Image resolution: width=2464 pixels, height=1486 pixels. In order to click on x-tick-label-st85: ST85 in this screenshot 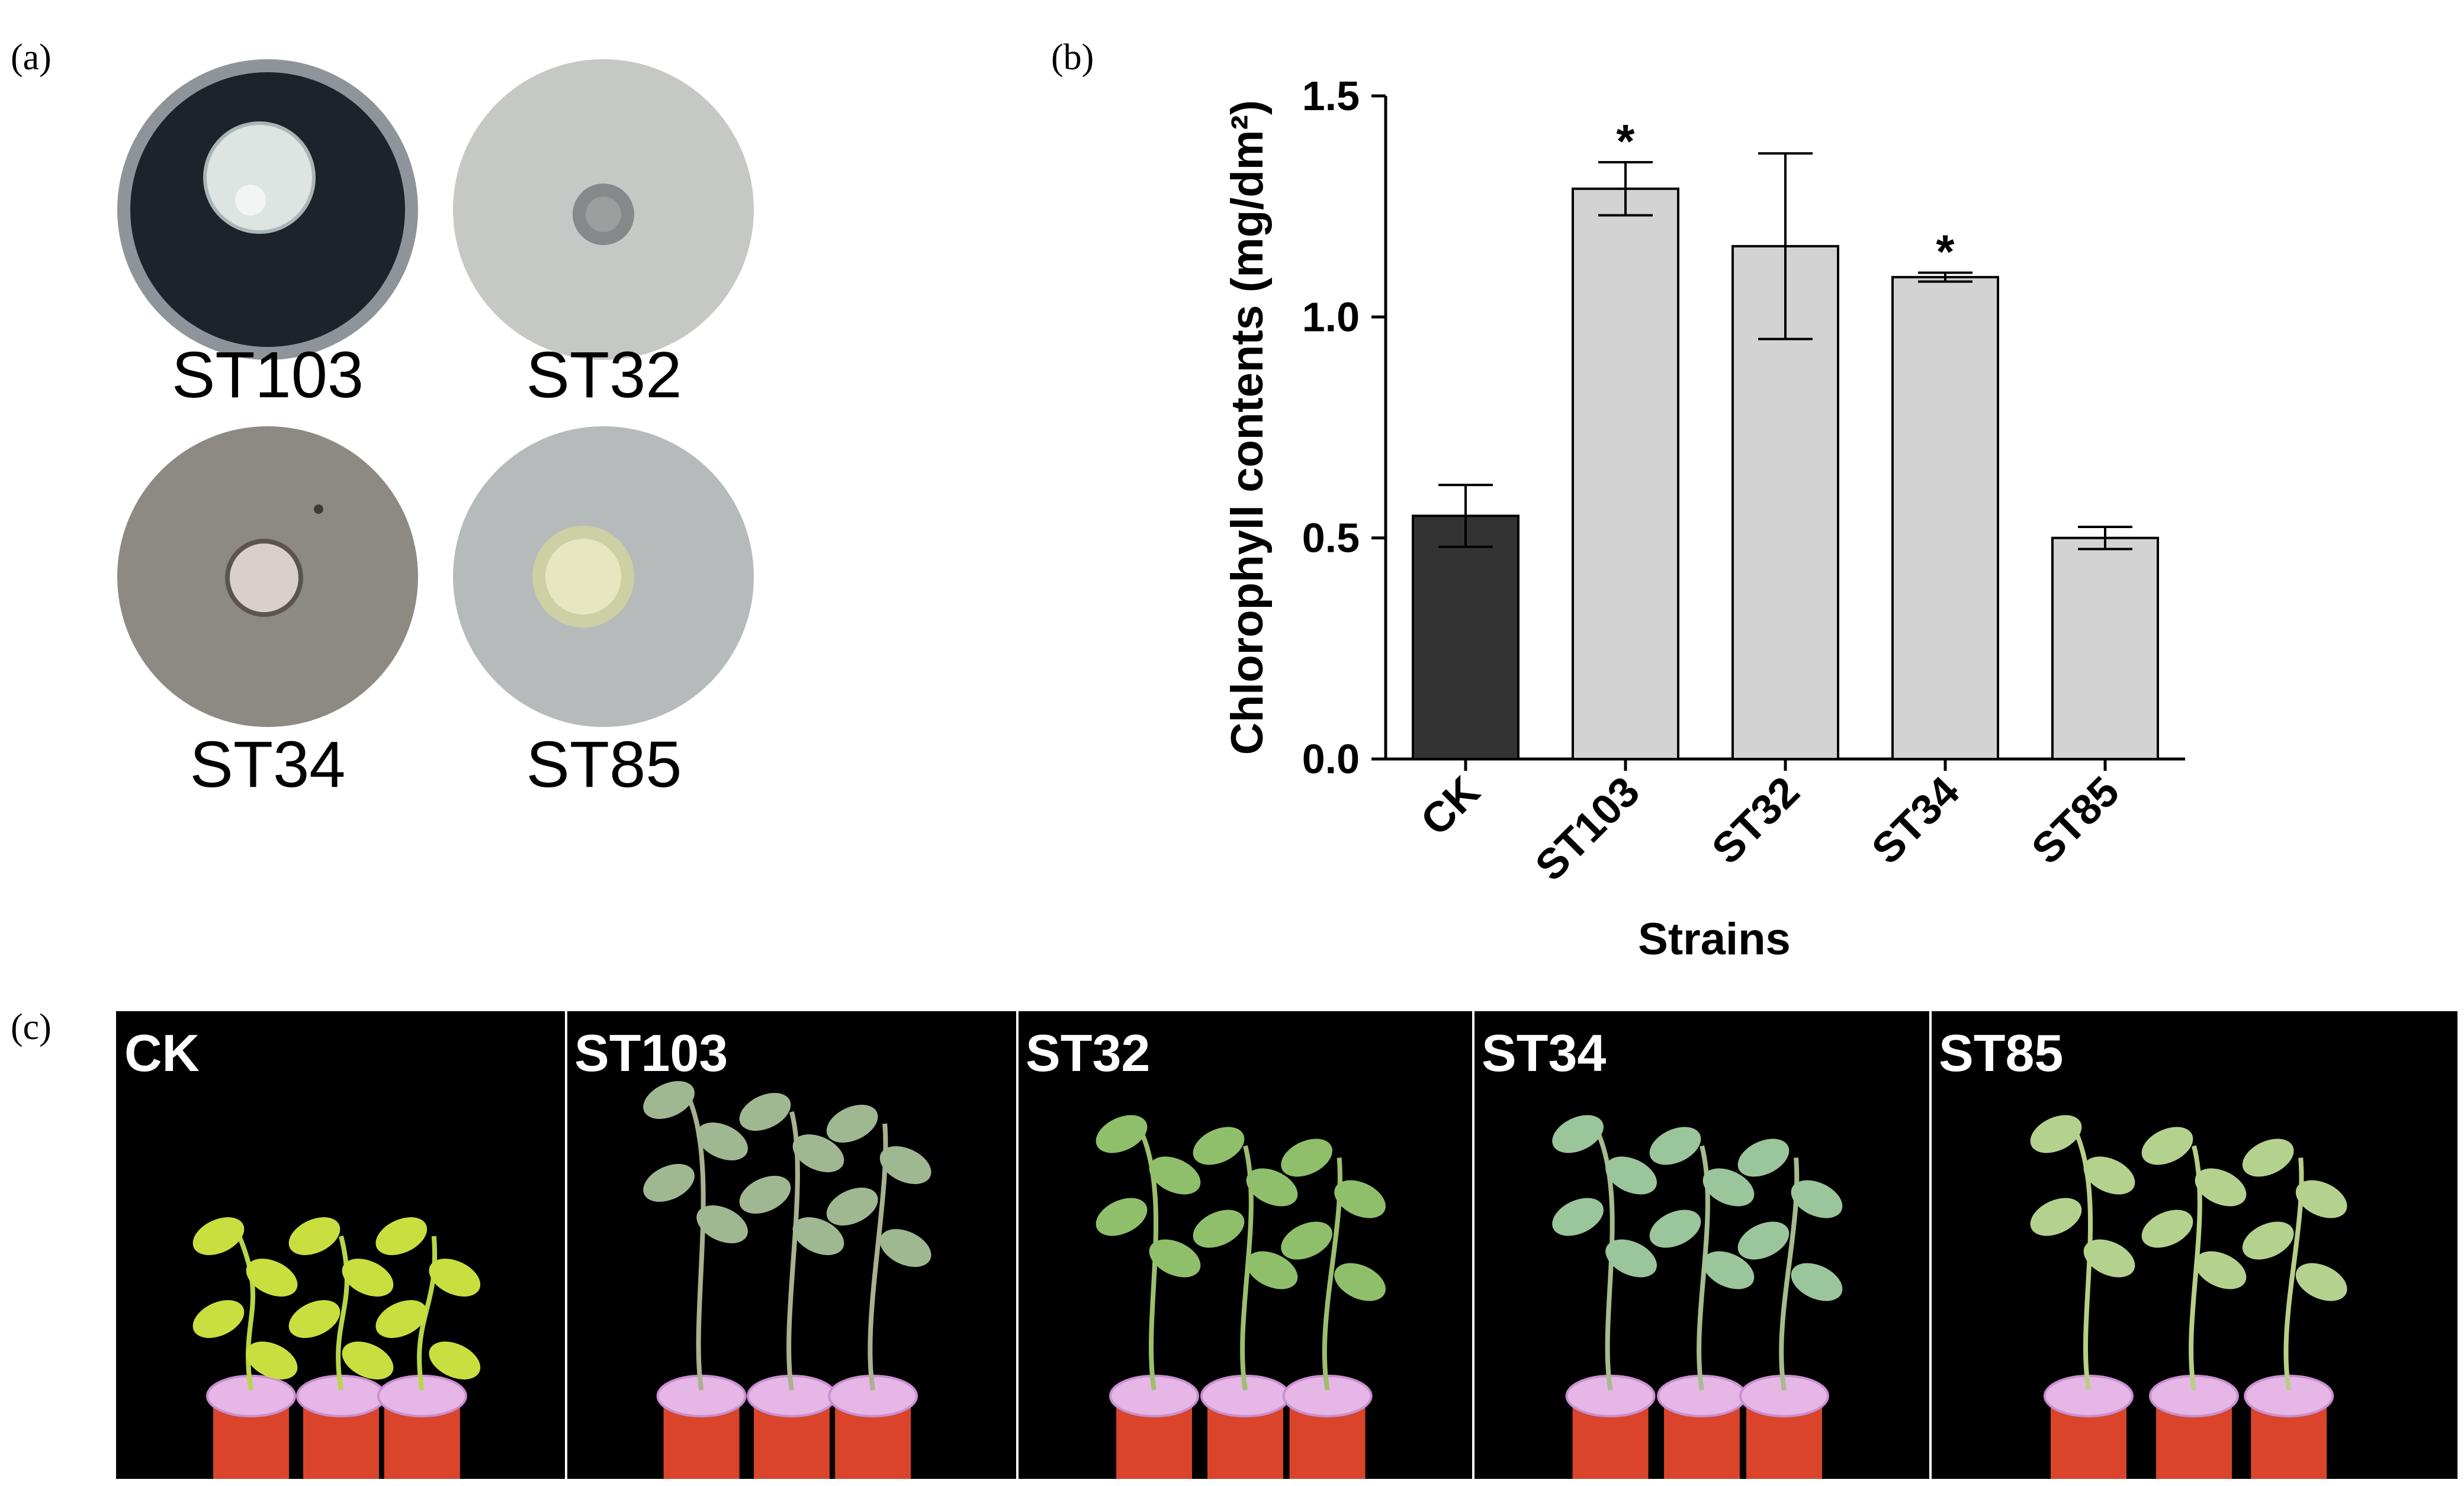, I will do `click(2075, 820)`.